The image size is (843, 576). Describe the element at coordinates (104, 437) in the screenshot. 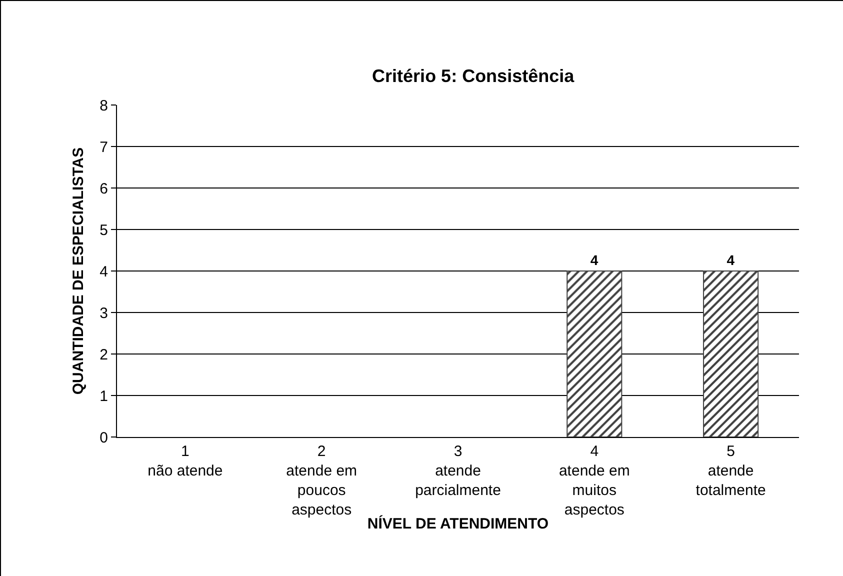

I see `y-tick-label: 0` at that location.